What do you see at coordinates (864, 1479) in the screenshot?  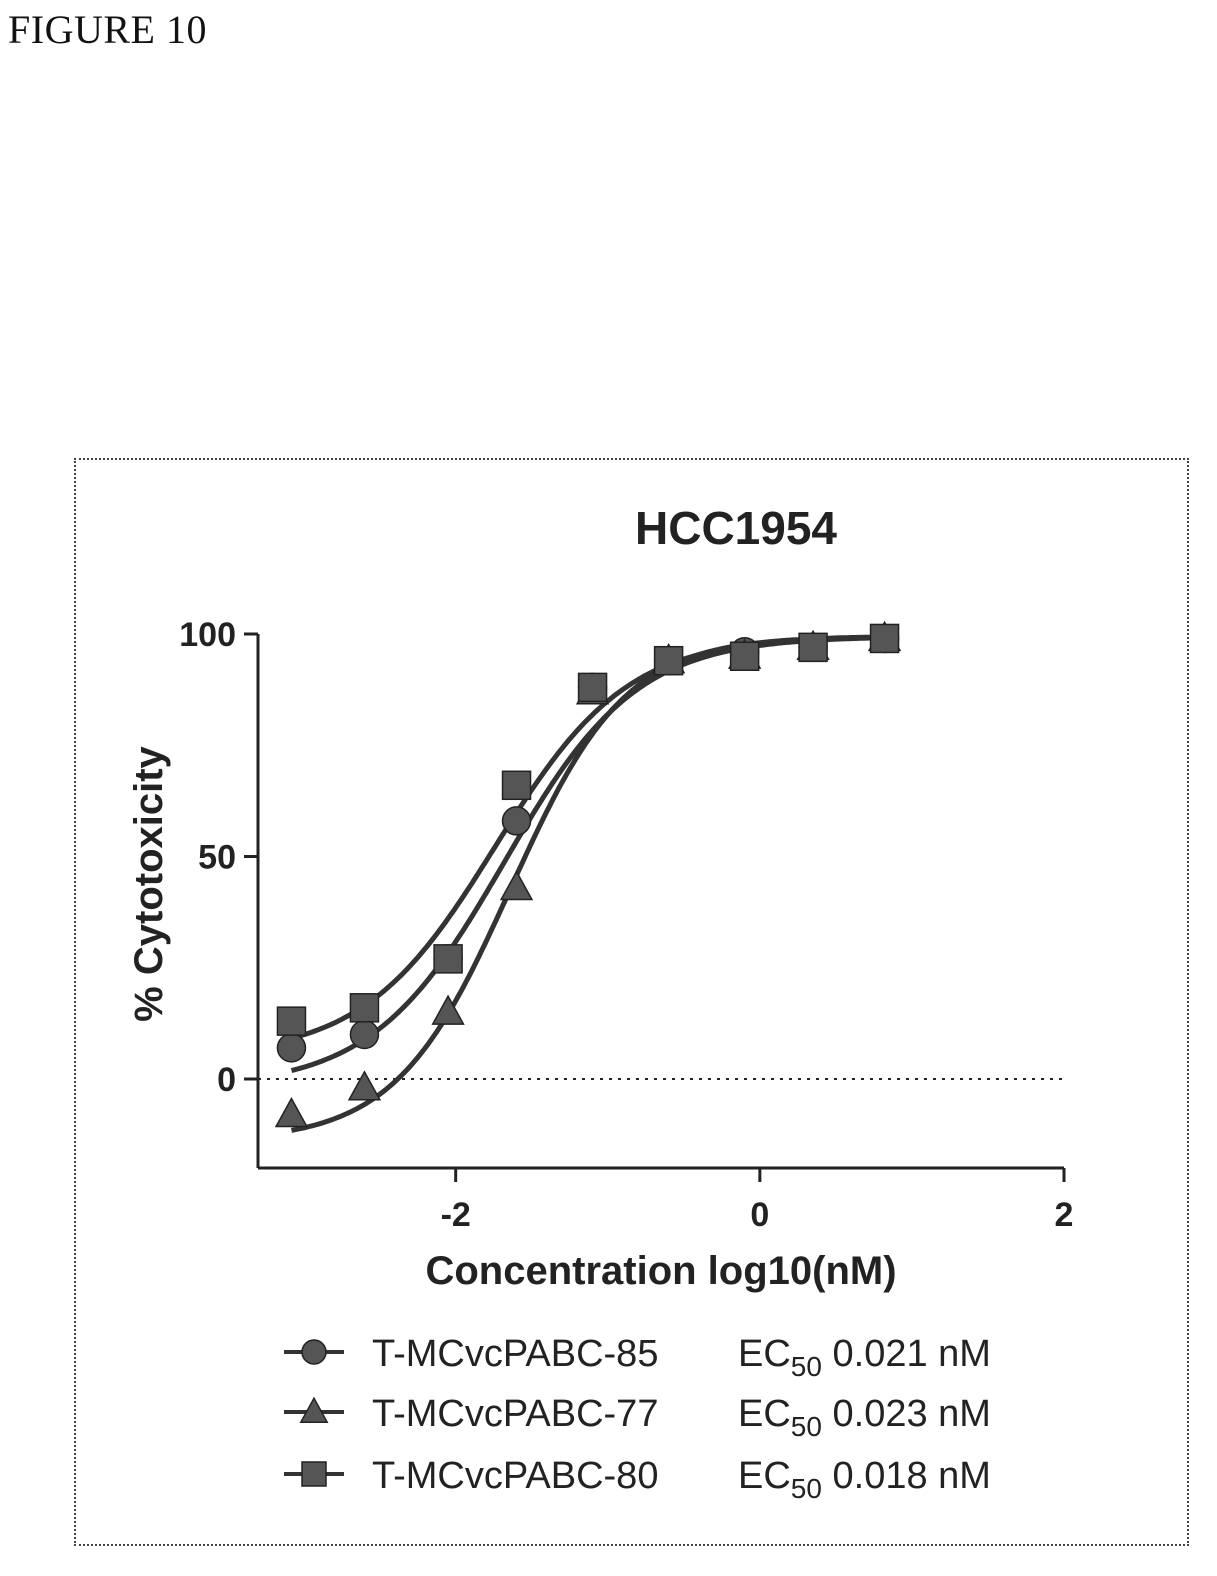 I see `legend-ec50-square: EC50 0.018 nM` at bounding box center [864, 1479].